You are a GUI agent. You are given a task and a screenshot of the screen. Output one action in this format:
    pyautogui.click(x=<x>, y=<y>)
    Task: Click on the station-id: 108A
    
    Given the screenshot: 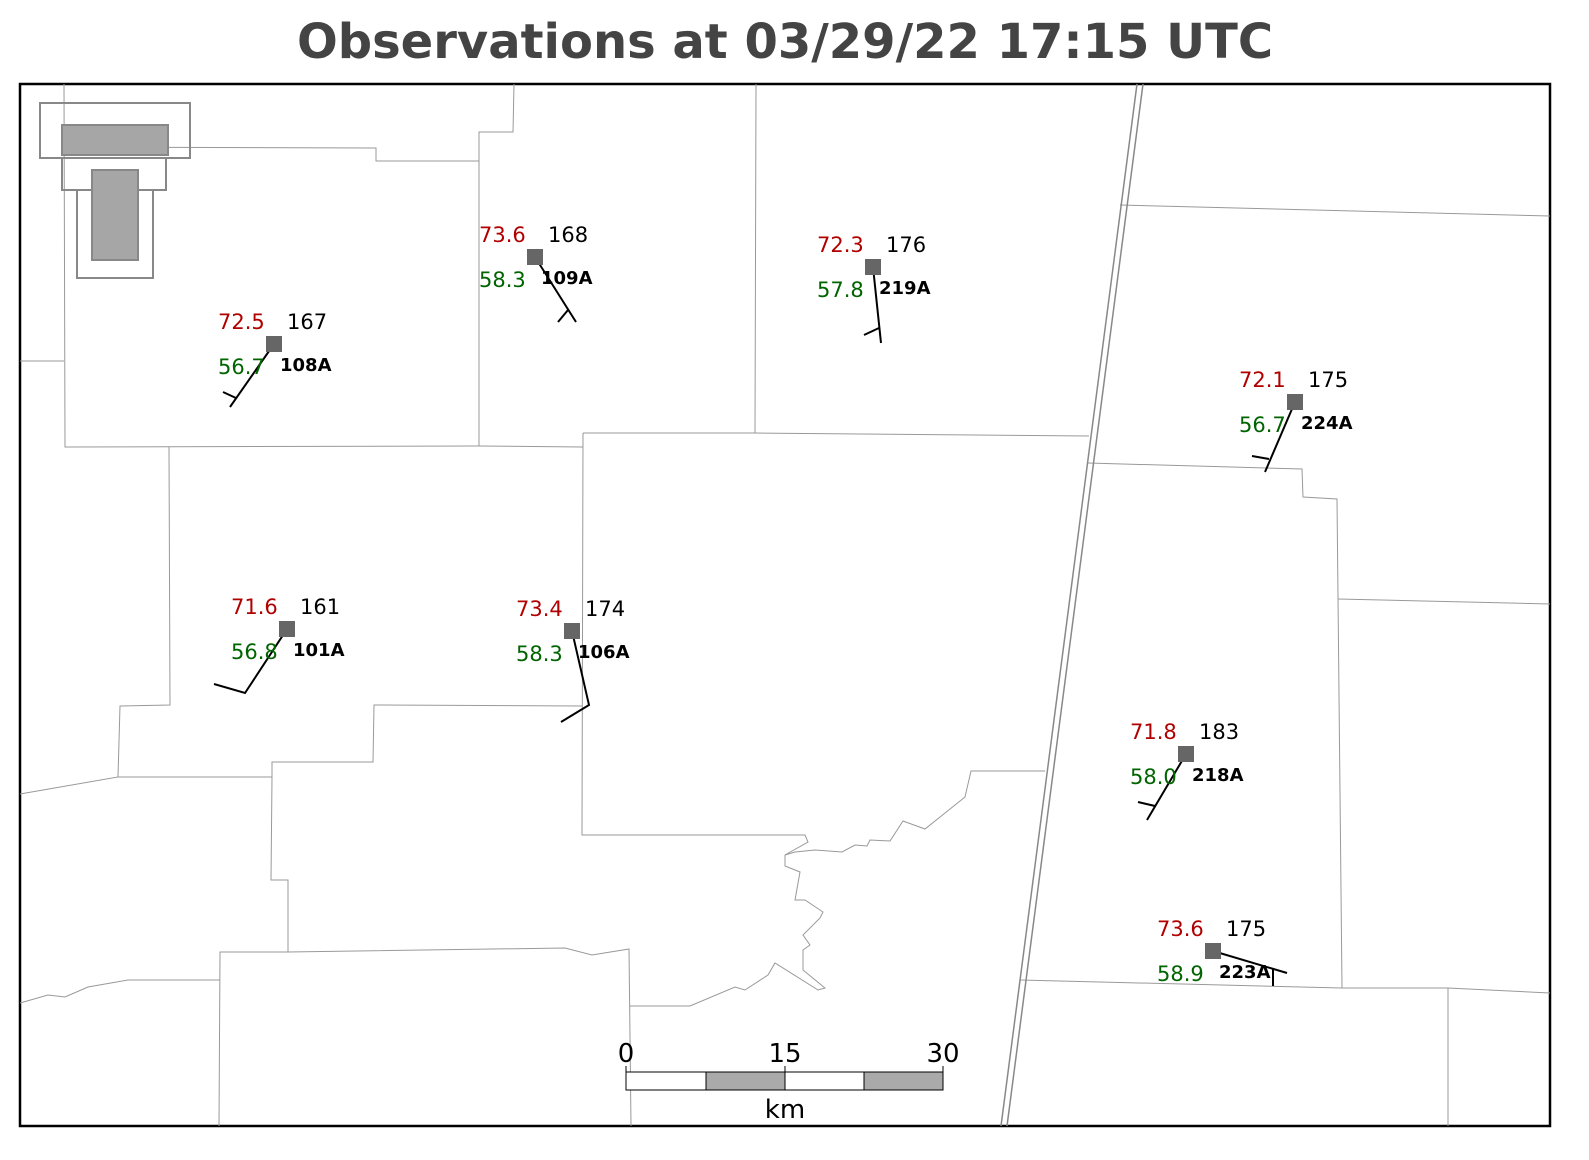 What is the action you would take?
    pyautogui.click(x=306, y=365)
    